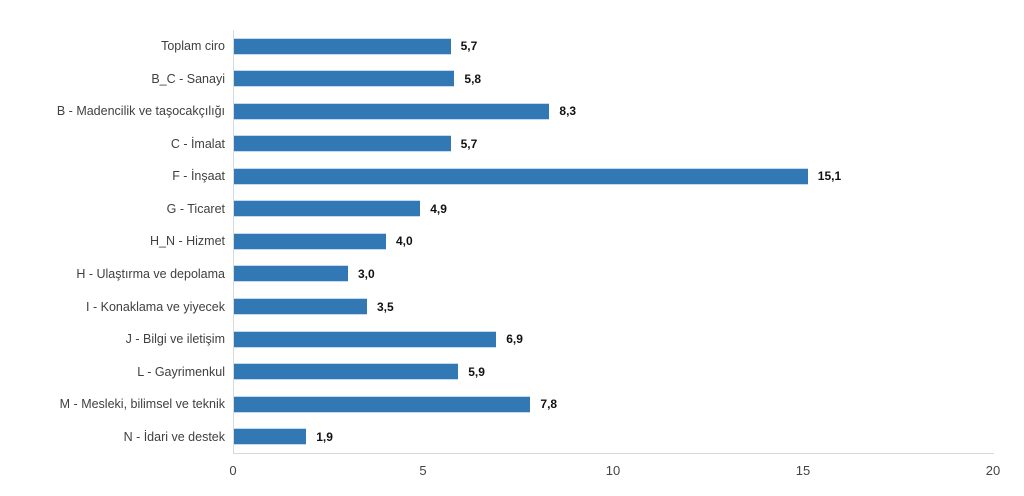 The width and height of the screenshot is (1024, 496). What do you see at coordinates (150, 273) in the screenshot?
I see `category-label: H - Ulaştırma ve depolama` at bounding box center [150, 273].